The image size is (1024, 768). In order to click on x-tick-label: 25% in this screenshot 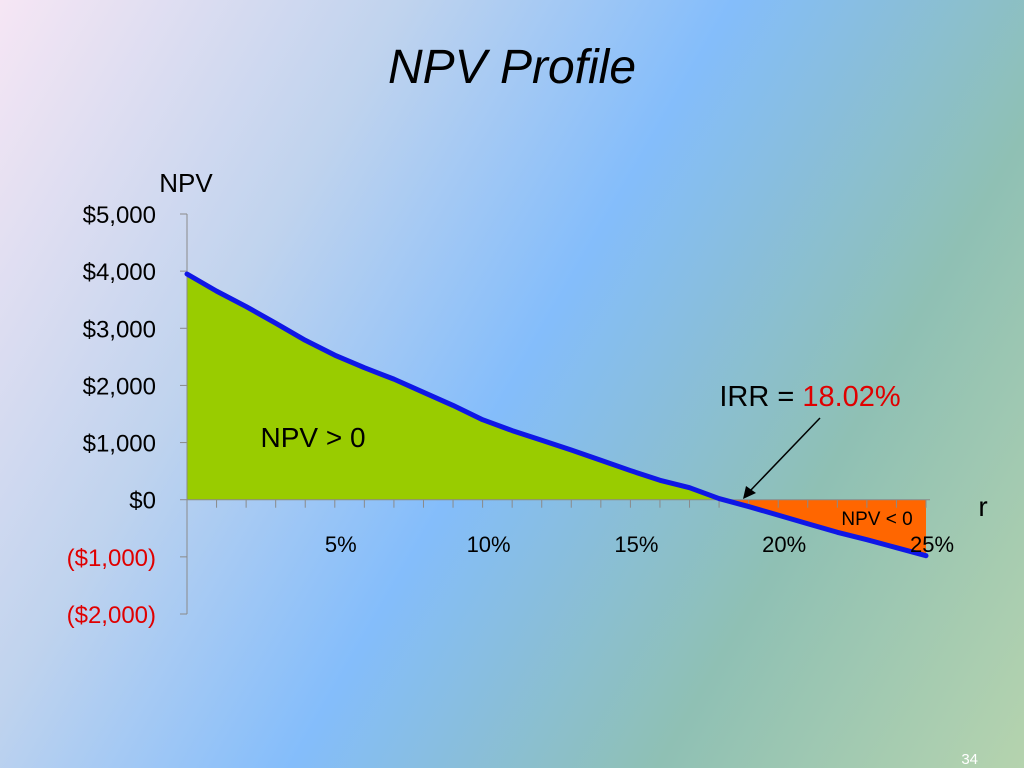, I will do `click(932, 544)`.